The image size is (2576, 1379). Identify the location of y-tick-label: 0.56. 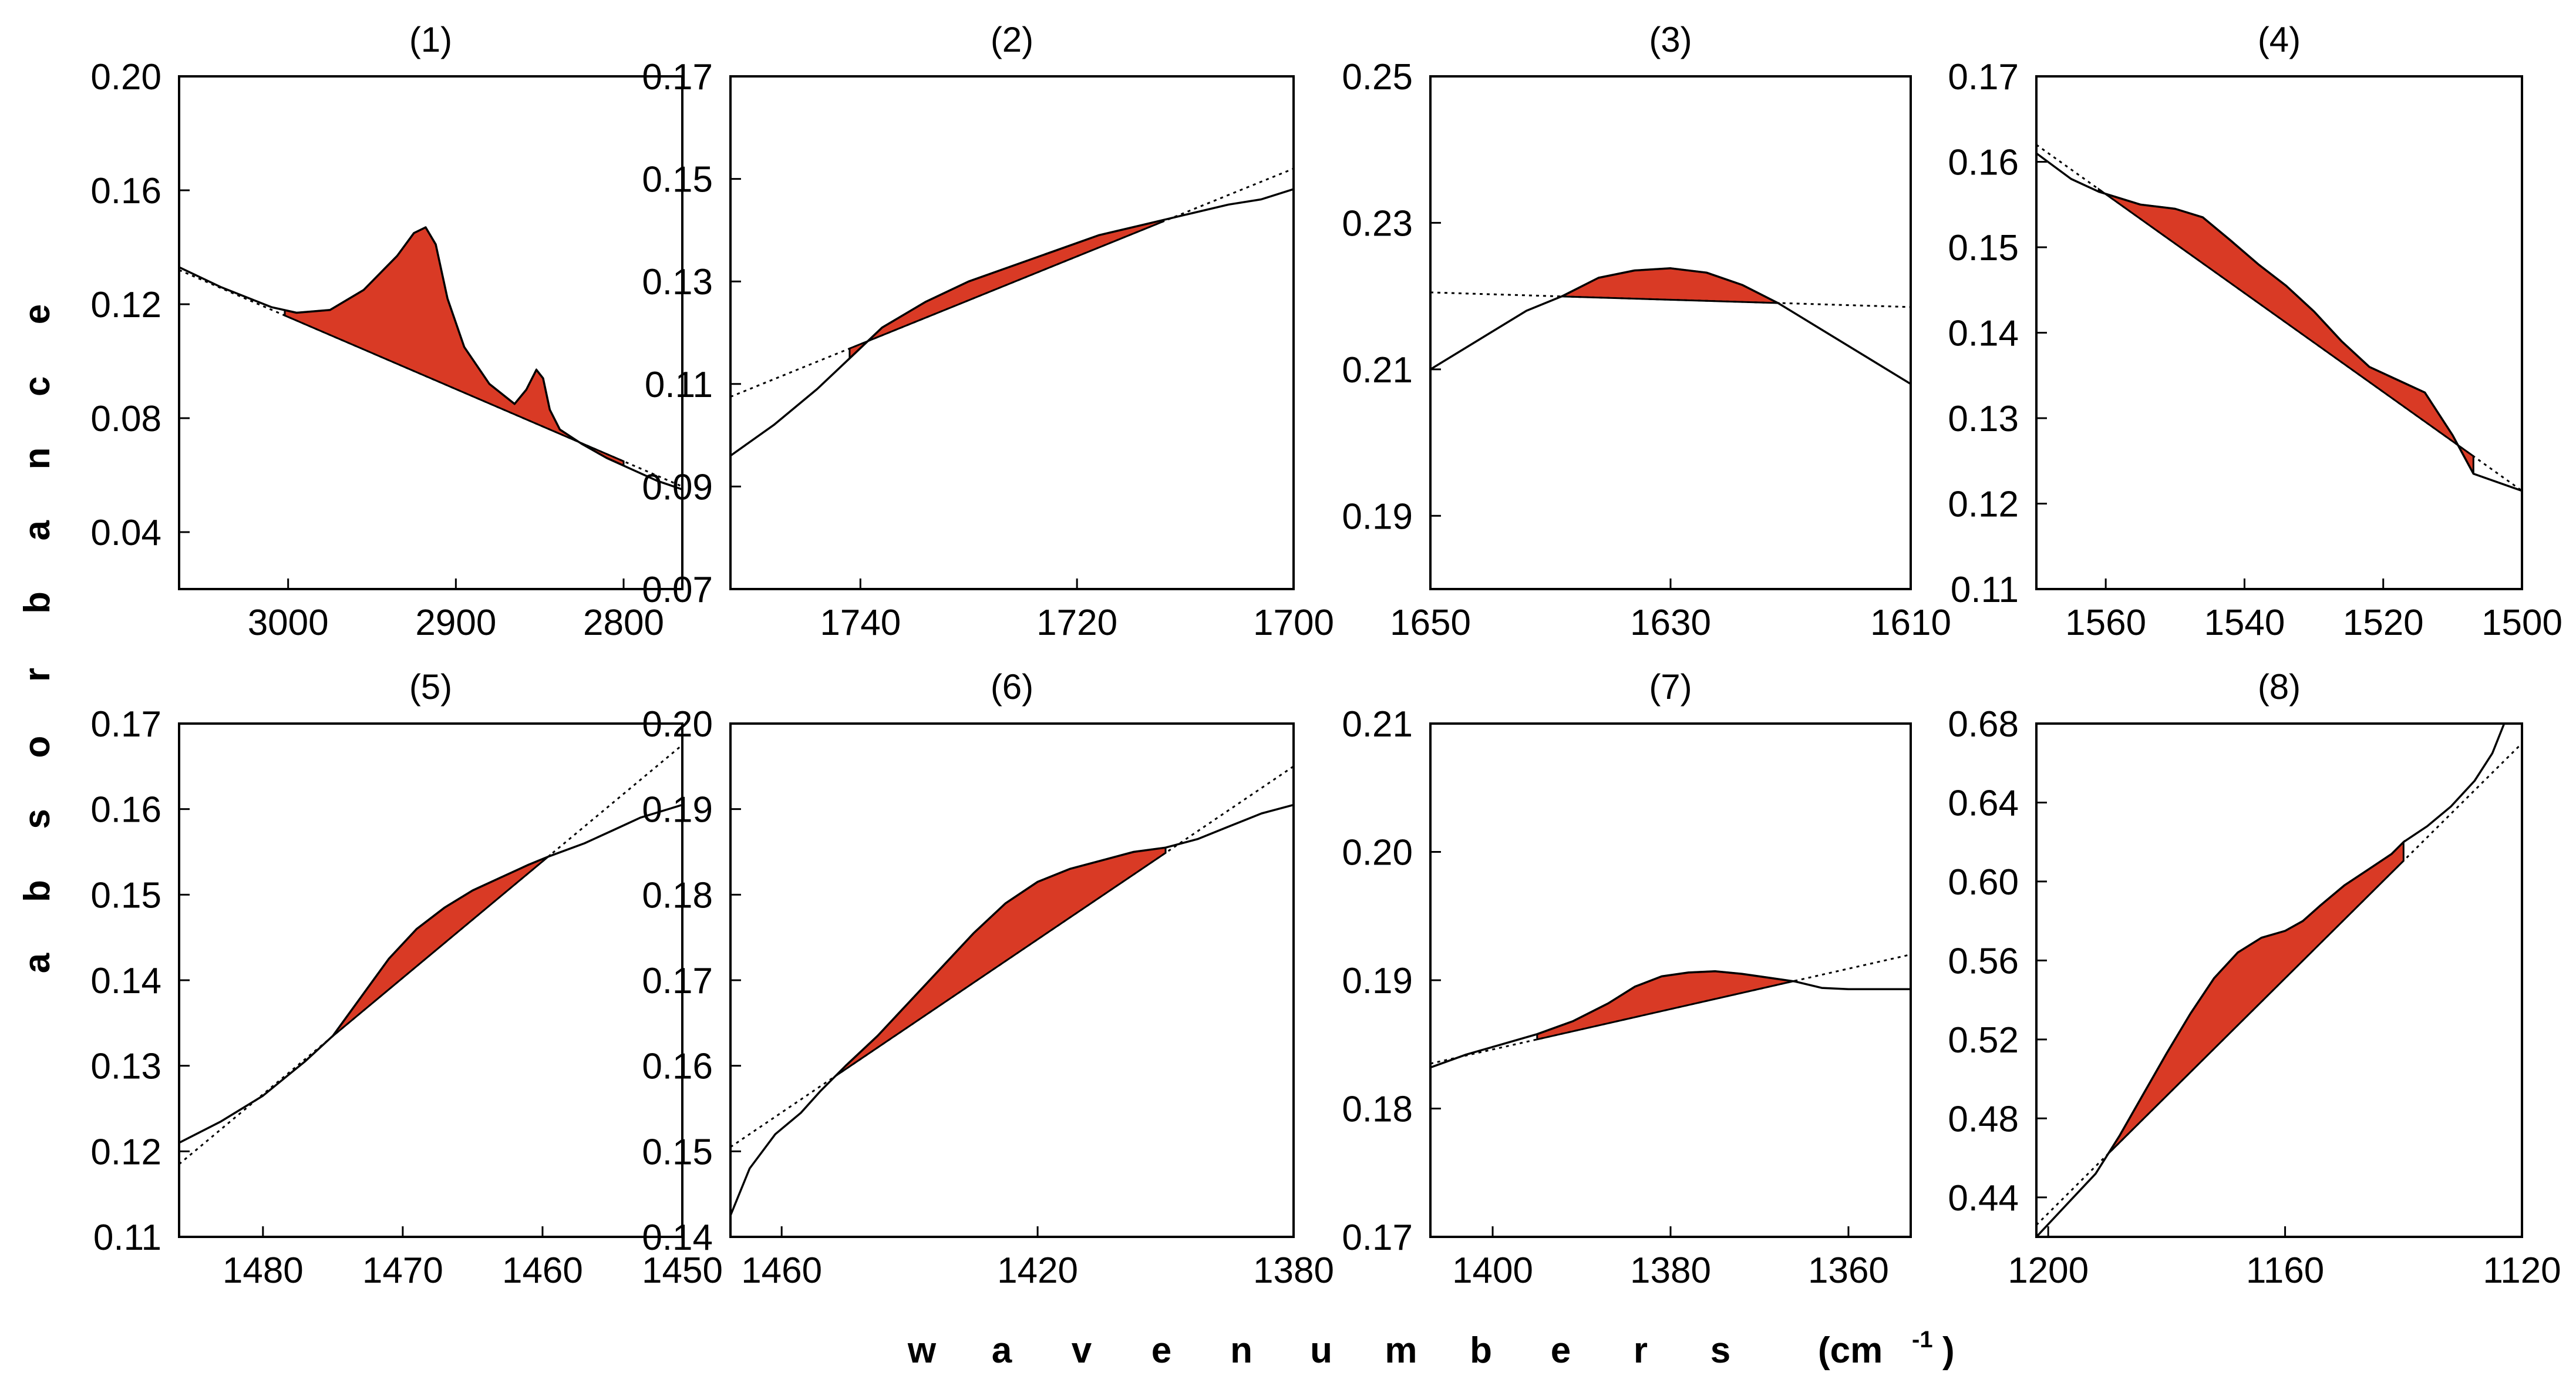
(1983, 961).